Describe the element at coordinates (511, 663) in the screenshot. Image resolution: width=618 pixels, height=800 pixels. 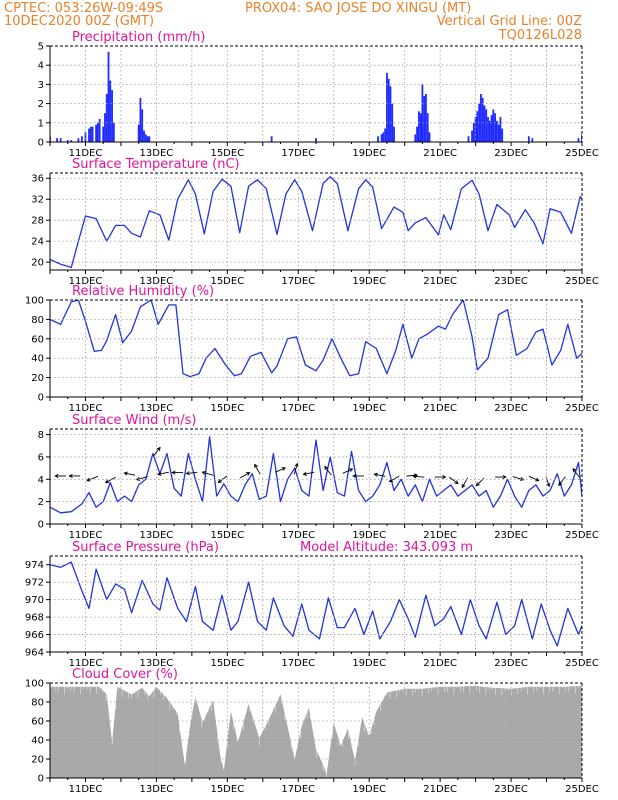
I see `pressure-xtick-label: 23DEC` at that location.